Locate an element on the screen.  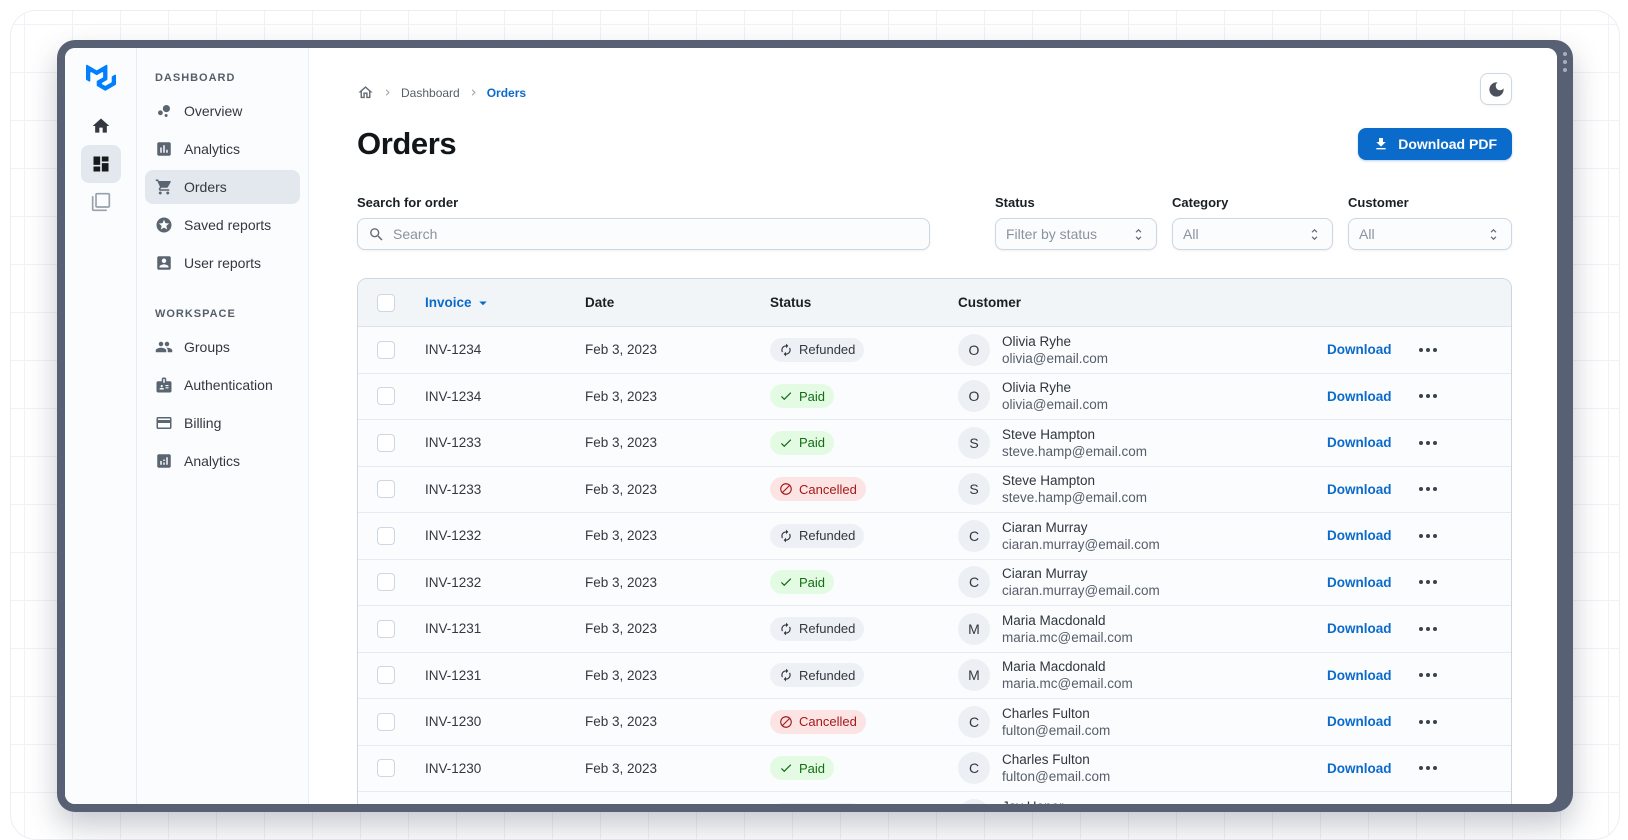
sidebar-item-label: Analytics is located at coordinates (212, 461).